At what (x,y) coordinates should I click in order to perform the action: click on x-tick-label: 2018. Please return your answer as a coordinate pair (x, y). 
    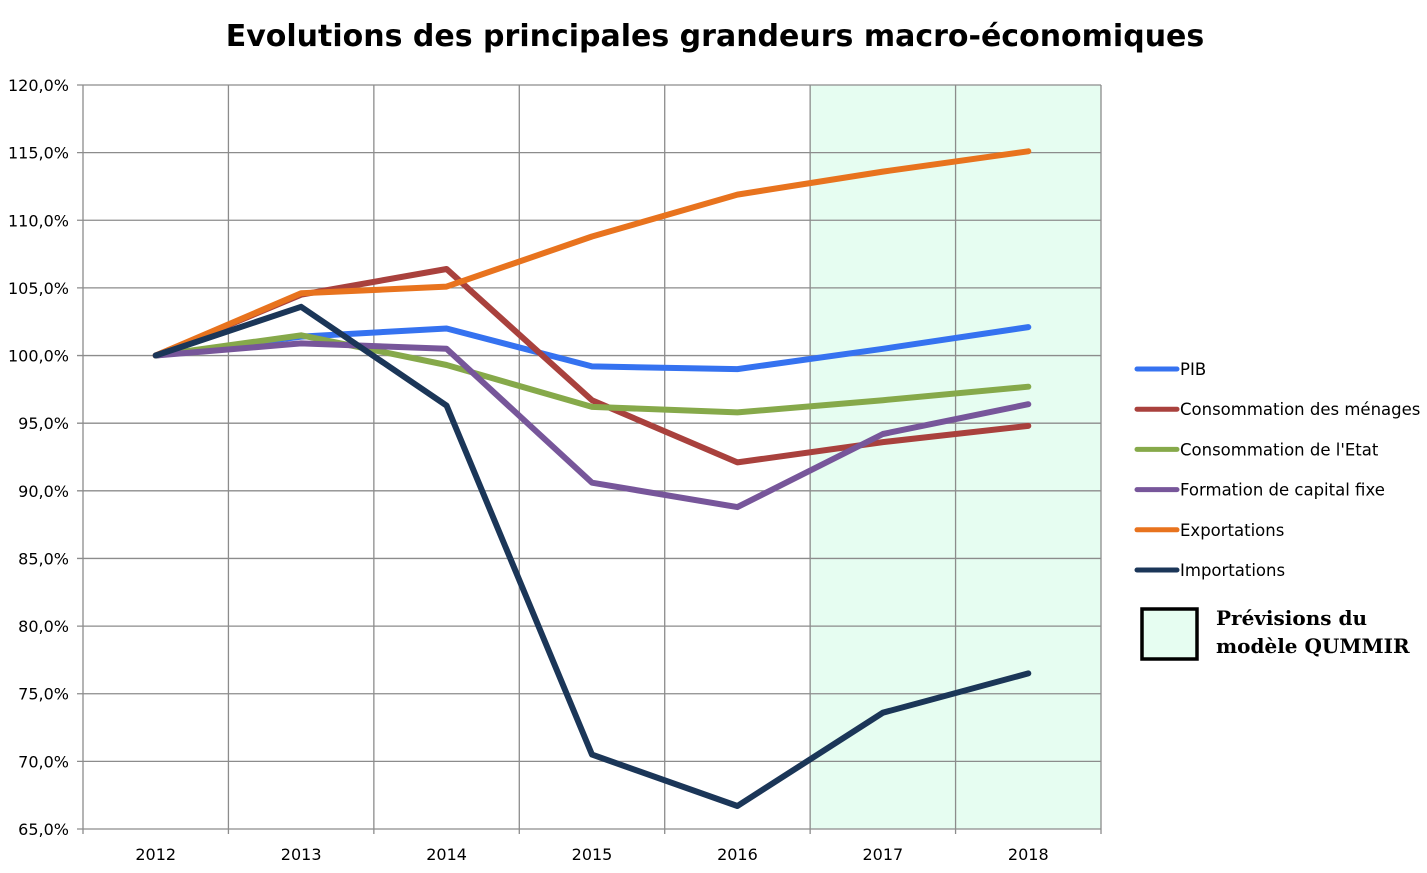
    Looking at the image, I should click on (1028, 854).